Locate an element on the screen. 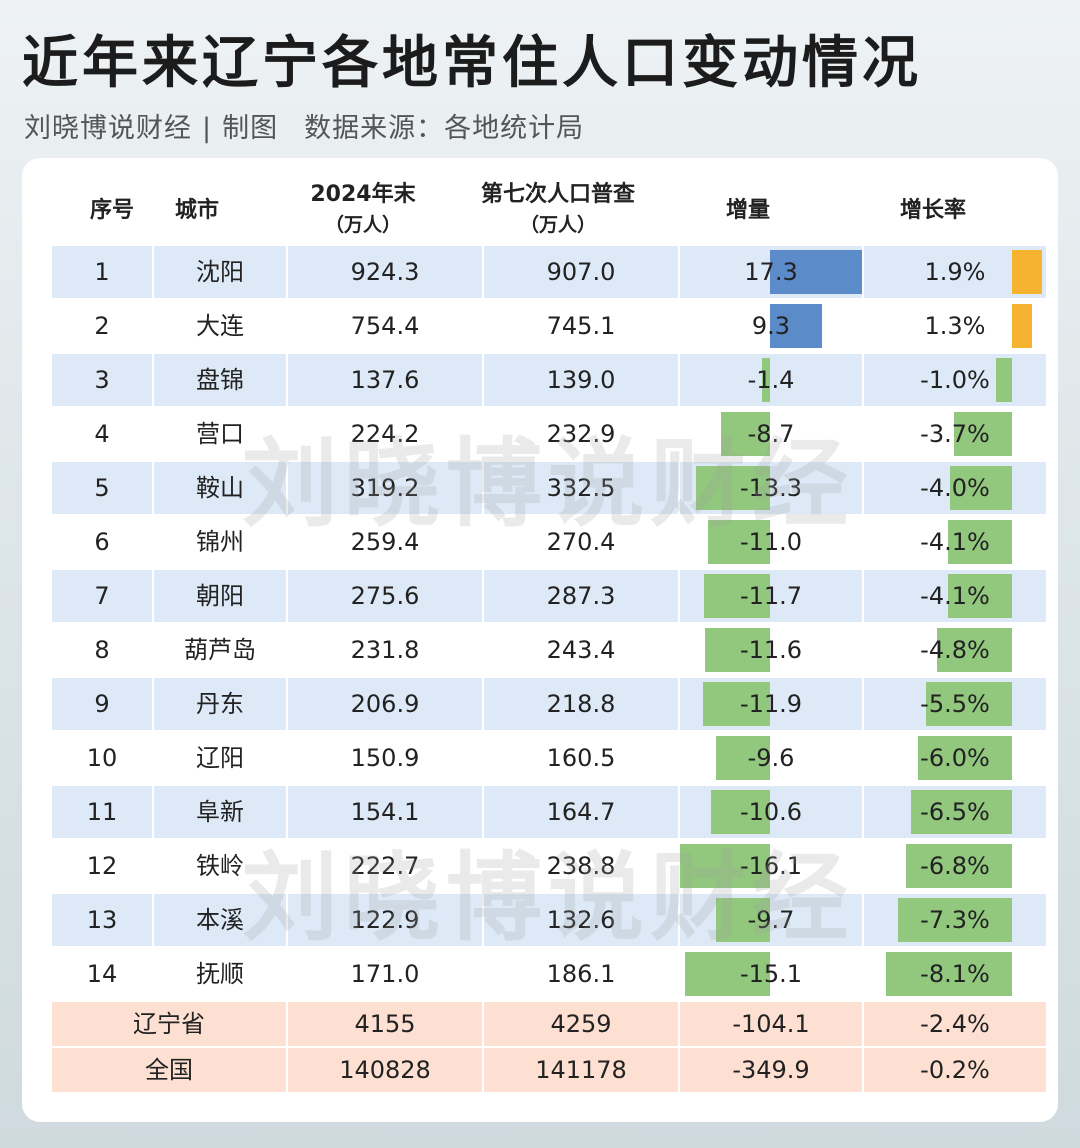  pop-census7-cell-text: 139.0 is located at coordinates (581, 380).